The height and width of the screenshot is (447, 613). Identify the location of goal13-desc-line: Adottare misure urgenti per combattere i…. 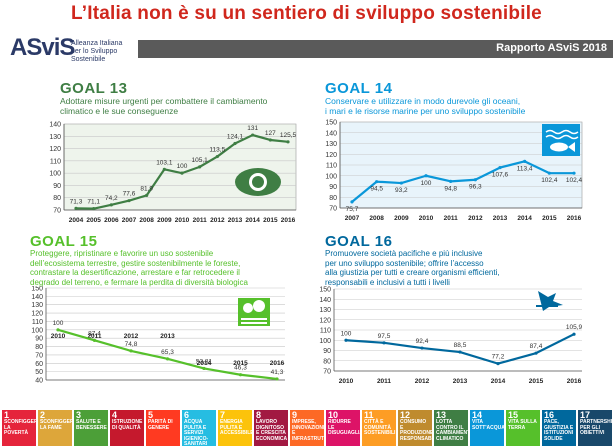
(164, 101).